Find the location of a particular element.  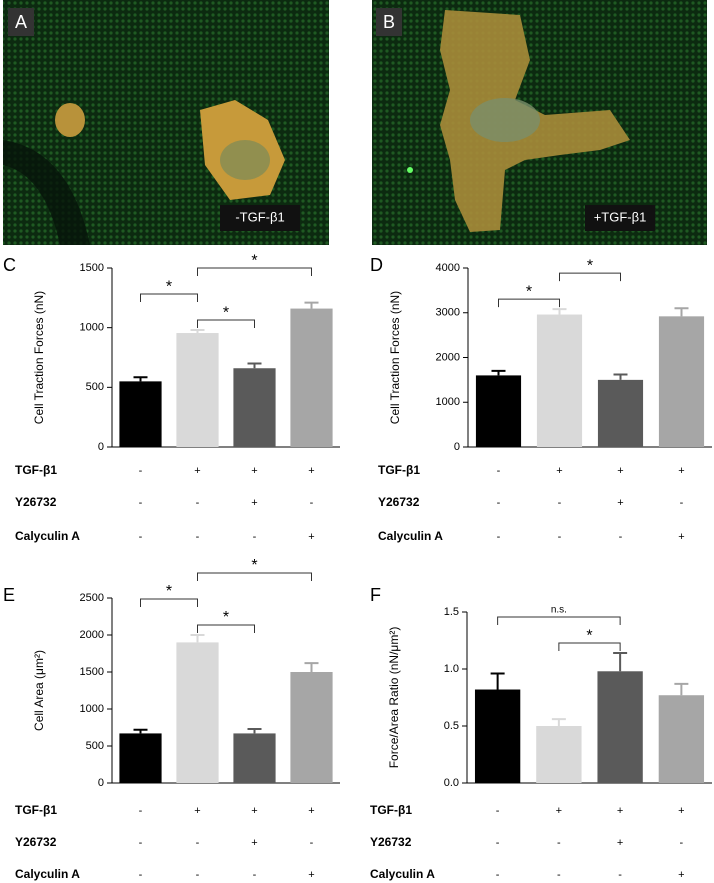

panel-label: E is located at coordinates (9, 595).